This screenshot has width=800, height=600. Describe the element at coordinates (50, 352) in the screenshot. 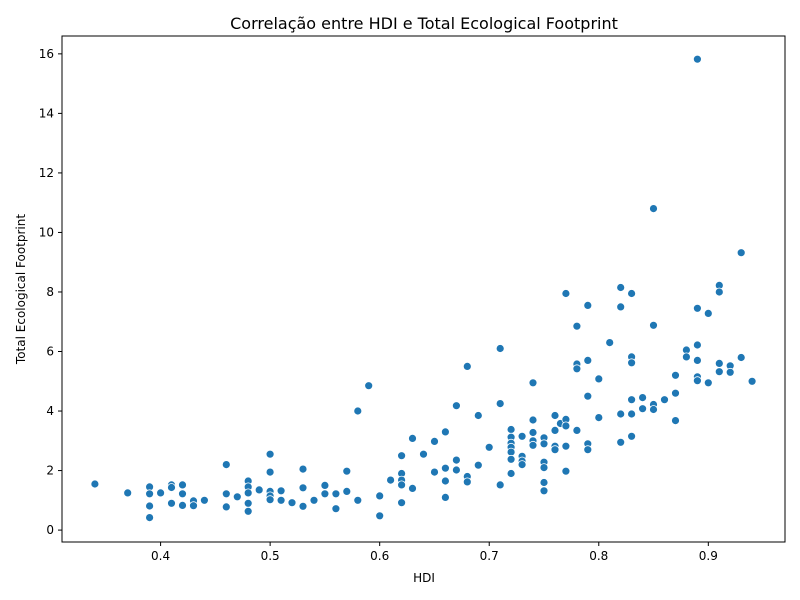

I see `y-tick-label: 6` at that location.